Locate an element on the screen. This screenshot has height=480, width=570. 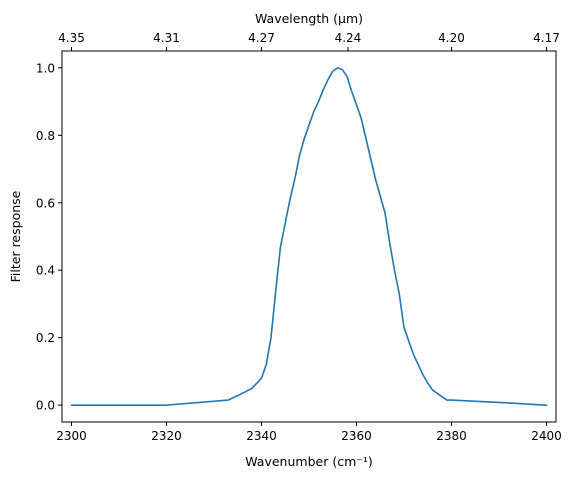
y-tick-label: 1.0 is located at coordinates (45, 68).